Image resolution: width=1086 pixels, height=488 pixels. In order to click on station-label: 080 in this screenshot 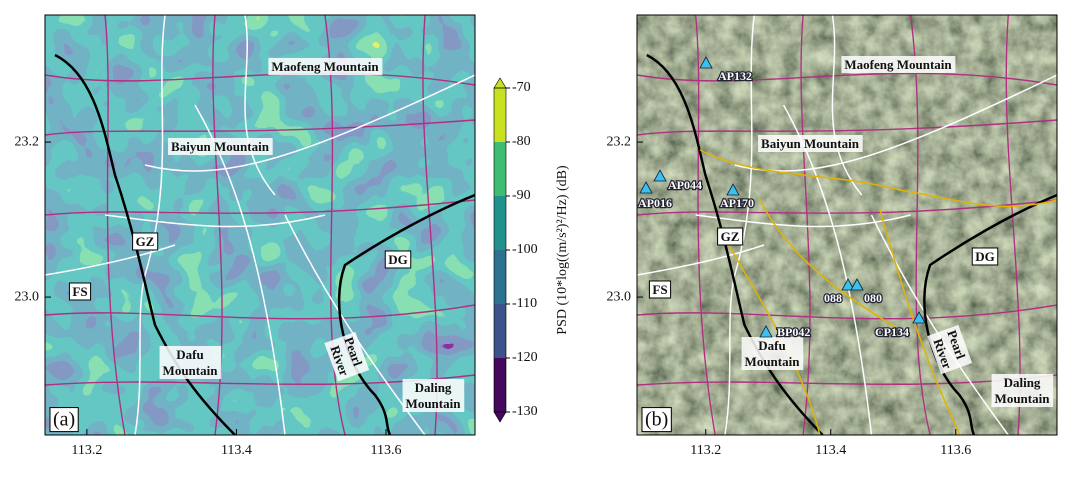, I will do `click(873, 298)`.